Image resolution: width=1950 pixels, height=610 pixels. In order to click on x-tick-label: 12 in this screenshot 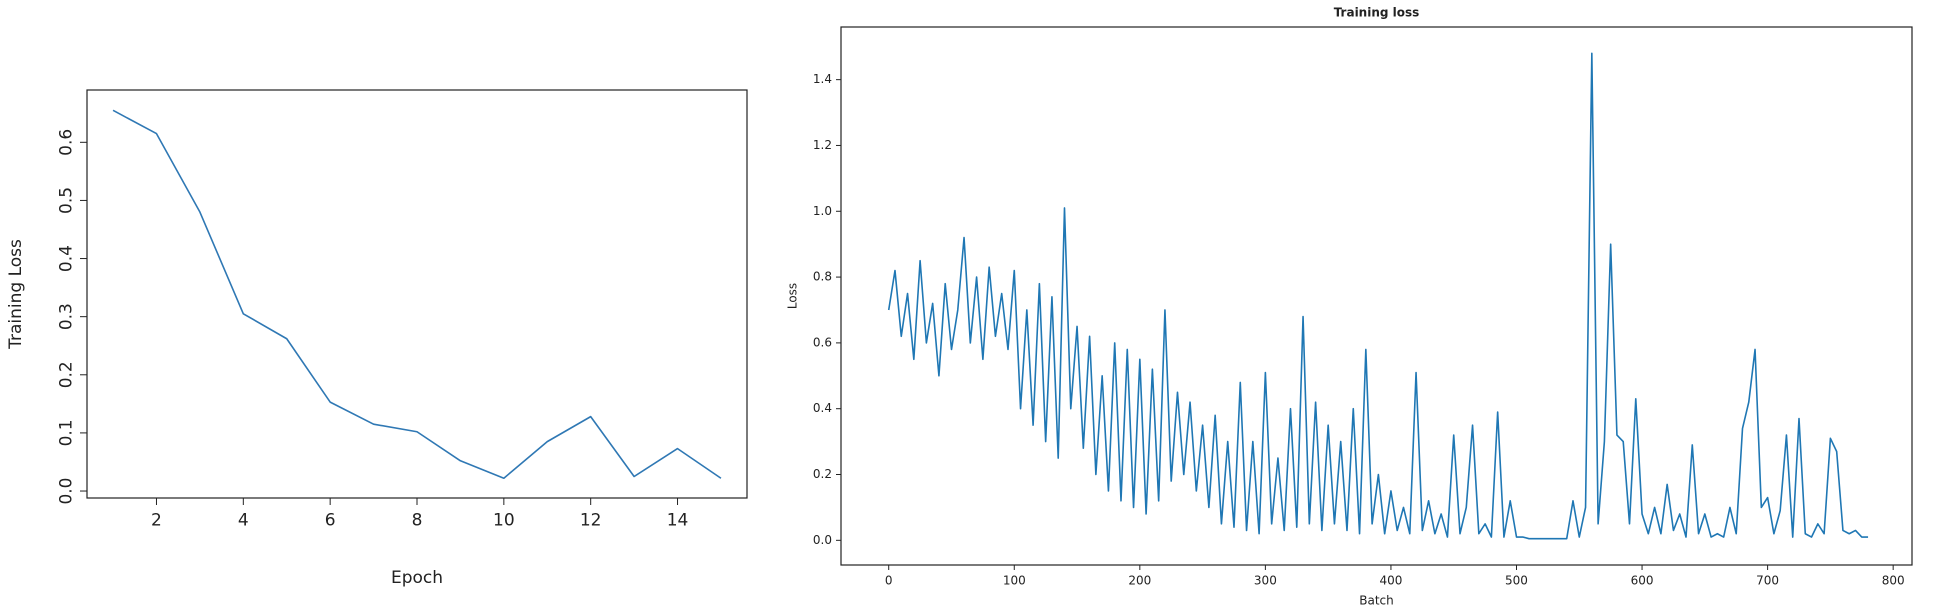, I will do `click(591, 520)`.